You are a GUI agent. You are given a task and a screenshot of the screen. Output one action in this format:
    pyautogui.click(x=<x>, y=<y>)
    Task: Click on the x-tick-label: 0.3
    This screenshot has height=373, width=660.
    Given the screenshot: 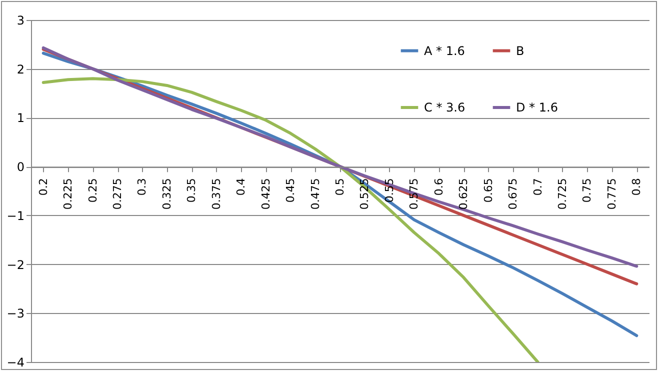 What is the action you would take?
    pyautogui.click(x=142, y=187)
    